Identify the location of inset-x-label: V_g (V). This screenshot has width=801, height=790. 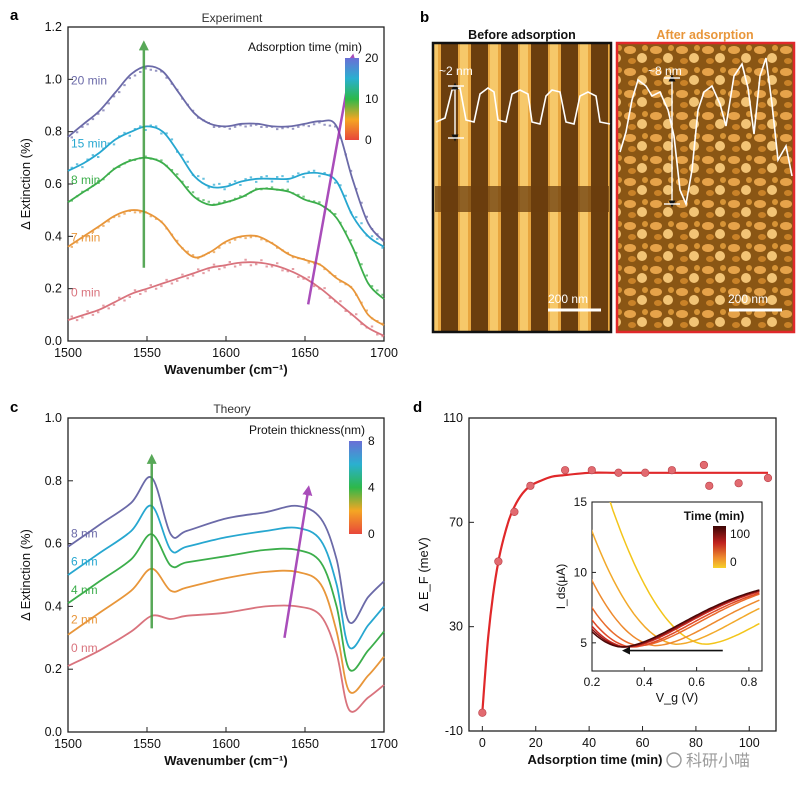
(677, 698).